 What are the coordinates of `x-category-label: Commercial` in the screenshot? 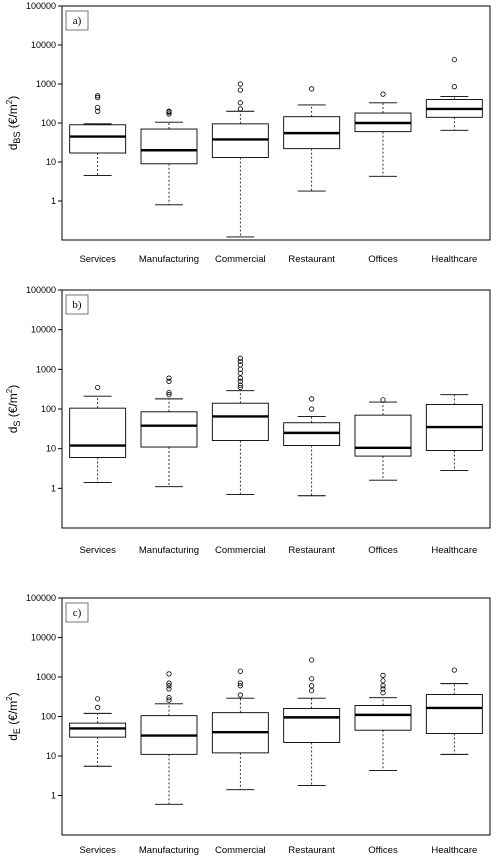 It's located at (240, 259).